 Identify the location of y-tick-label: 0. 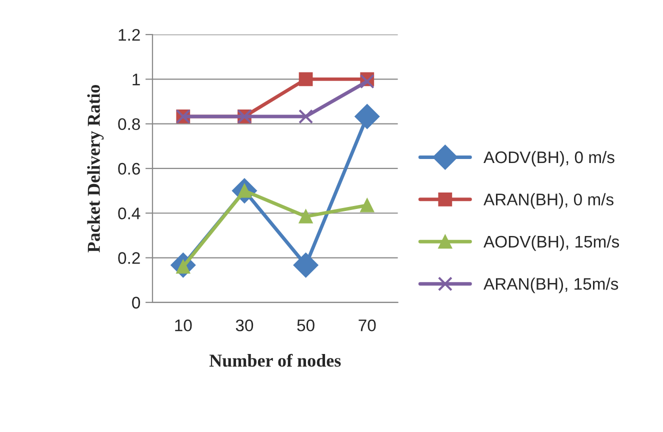
(136, 302).